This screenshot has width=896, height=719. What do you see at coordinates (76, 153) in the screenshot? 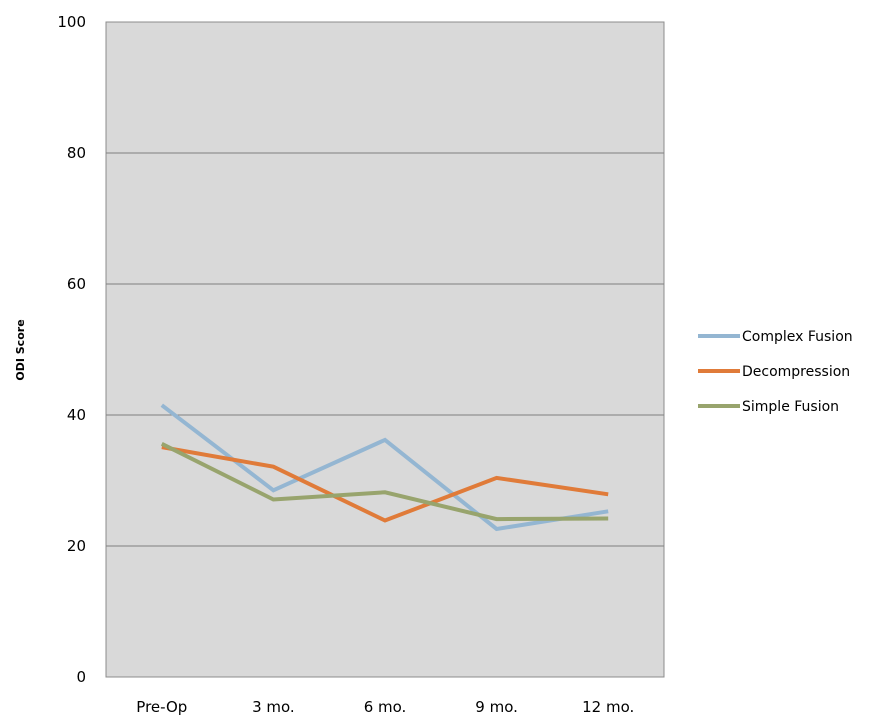
I see `y-tick-label: 80` at bounding box center [76, 153].